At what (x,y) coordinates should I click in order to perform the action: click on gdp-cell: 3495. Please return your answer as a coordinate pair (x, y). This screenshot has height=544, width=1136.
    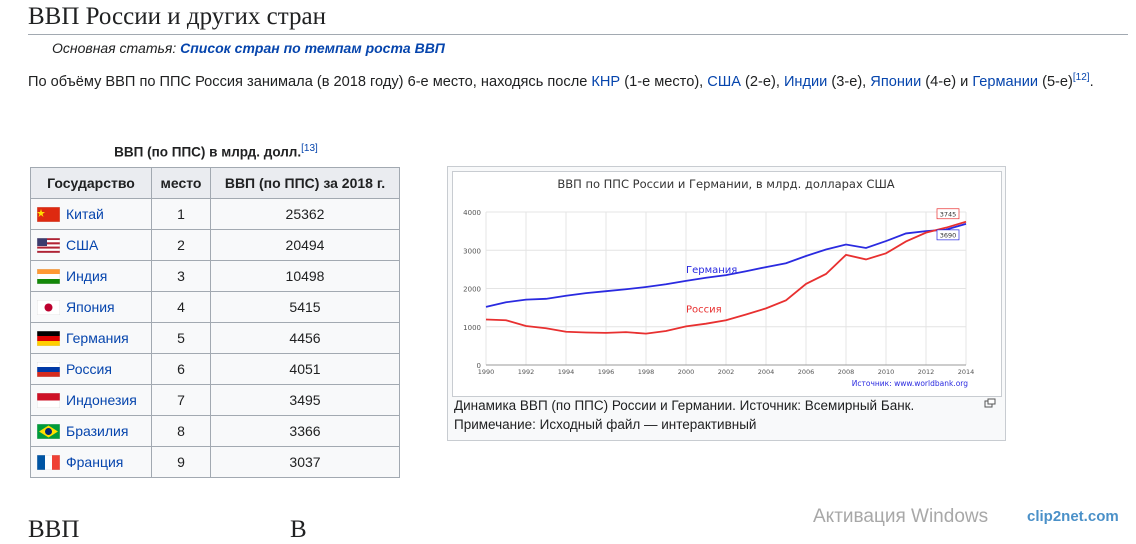
    Looking at the image, I should click on (305, 400).